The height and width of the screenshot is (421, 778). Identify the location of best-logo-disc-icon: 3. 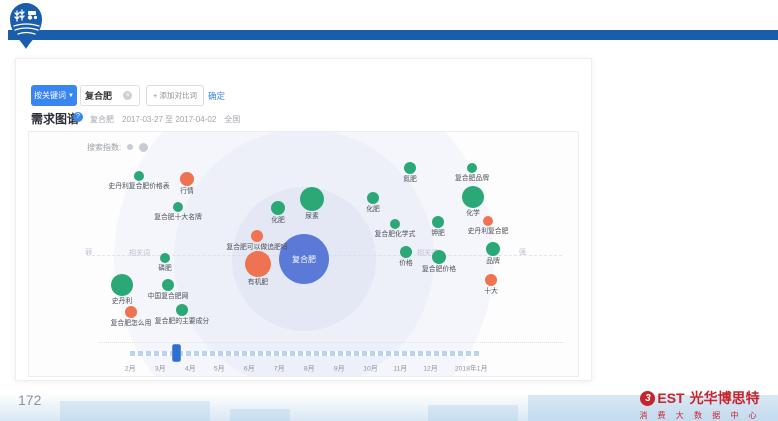
(648, 398).